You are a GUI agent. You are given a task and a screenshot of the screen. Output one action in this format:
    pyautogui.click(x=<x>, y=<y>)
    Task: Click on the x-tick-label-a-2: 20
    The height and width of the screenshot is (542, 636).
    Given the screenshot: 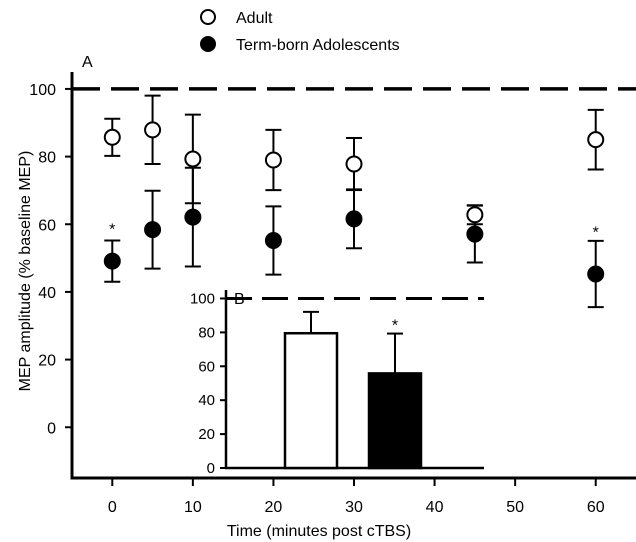 What is the action you would take?
    pyautogui.click(x=274, y=507)
    